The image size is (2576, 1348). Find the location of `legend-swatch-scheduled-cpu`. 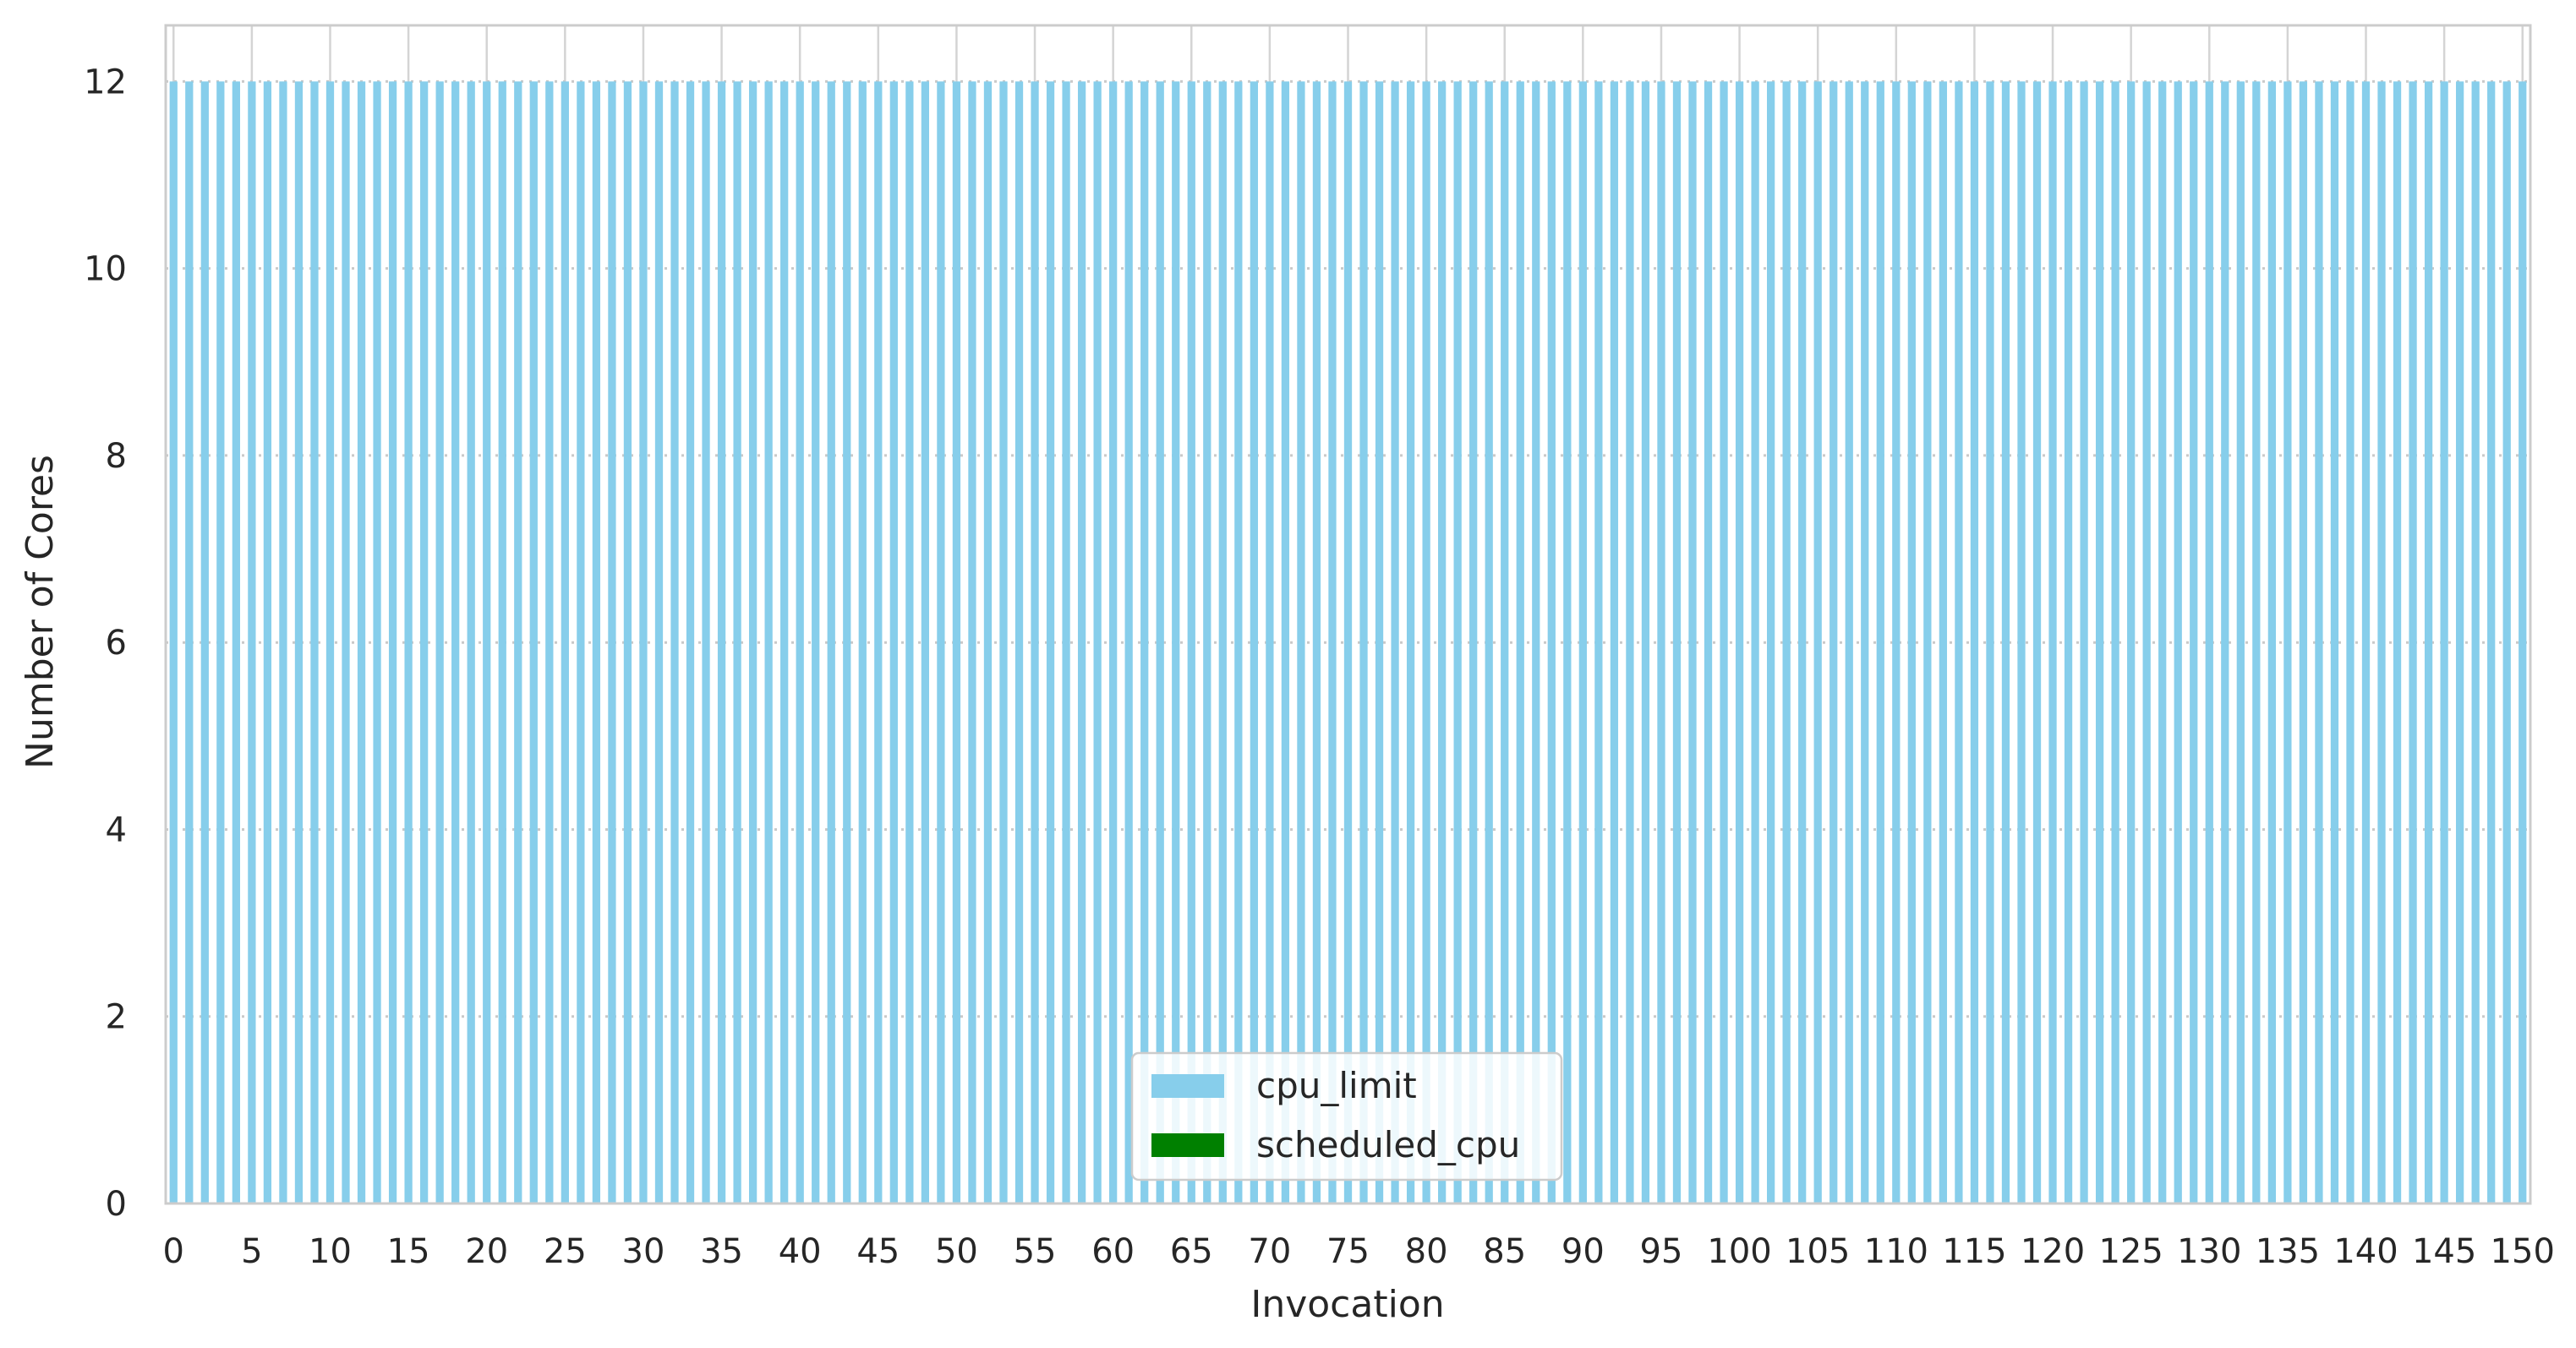

legend-swatch-scheduled-cpu is located at coordinates (1187, 1145).